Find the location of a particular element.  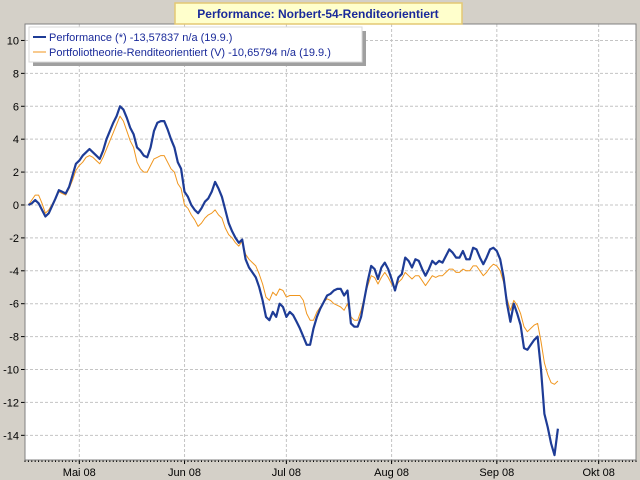

y-tick-label: -2 is located at coordinates (14, 239).